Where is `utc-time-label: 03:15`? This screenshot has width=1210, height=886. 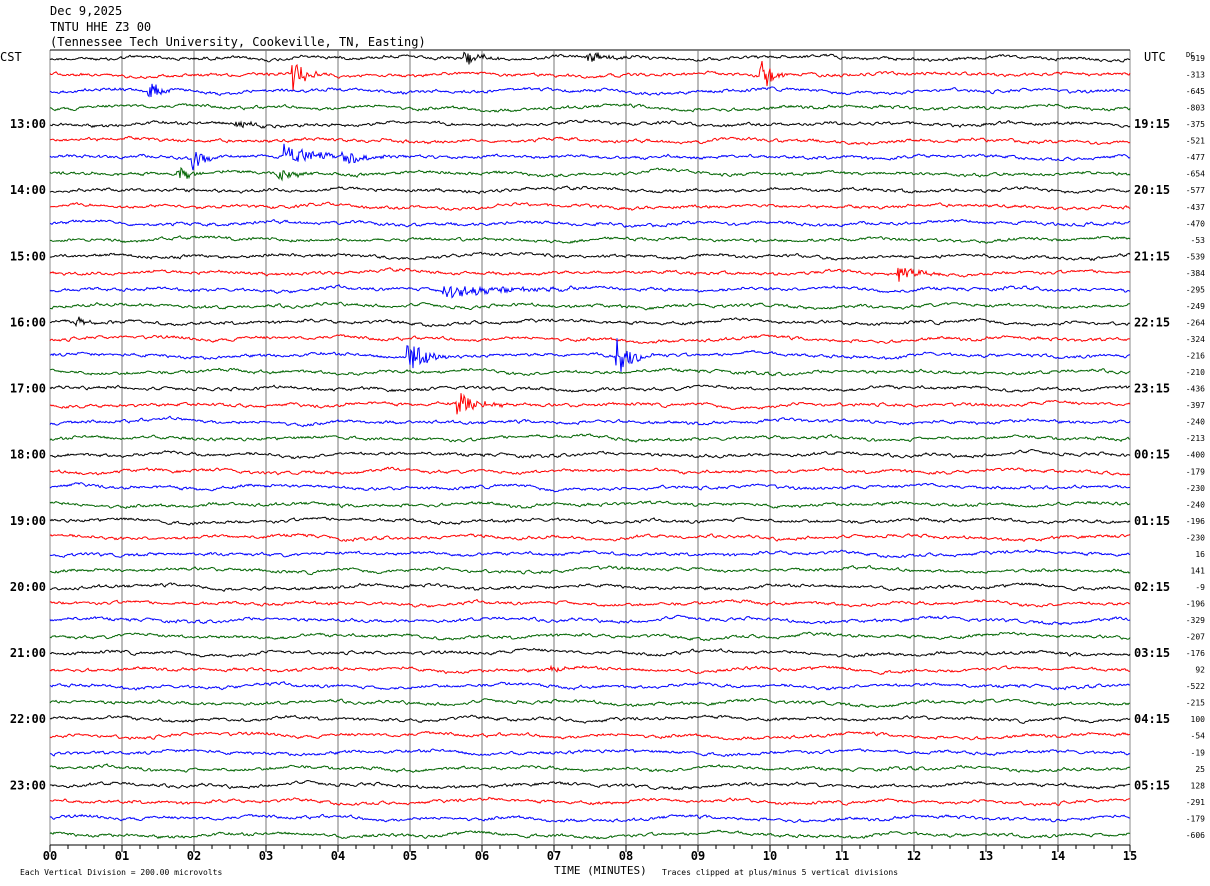 utc-time-label: 03:15 is located at coordinates (1152, 653).